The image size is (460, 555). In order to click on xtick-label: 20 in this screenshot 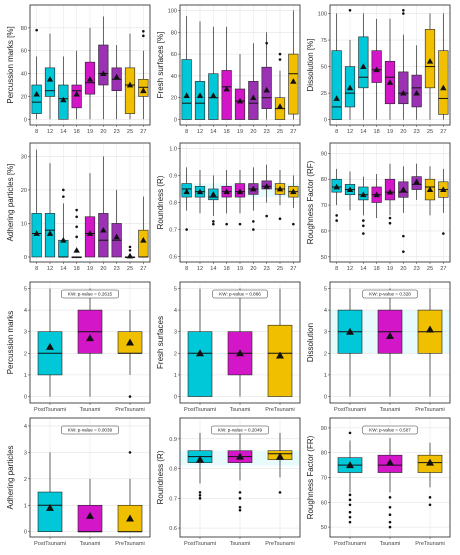, I will do `click(253, 132)`.